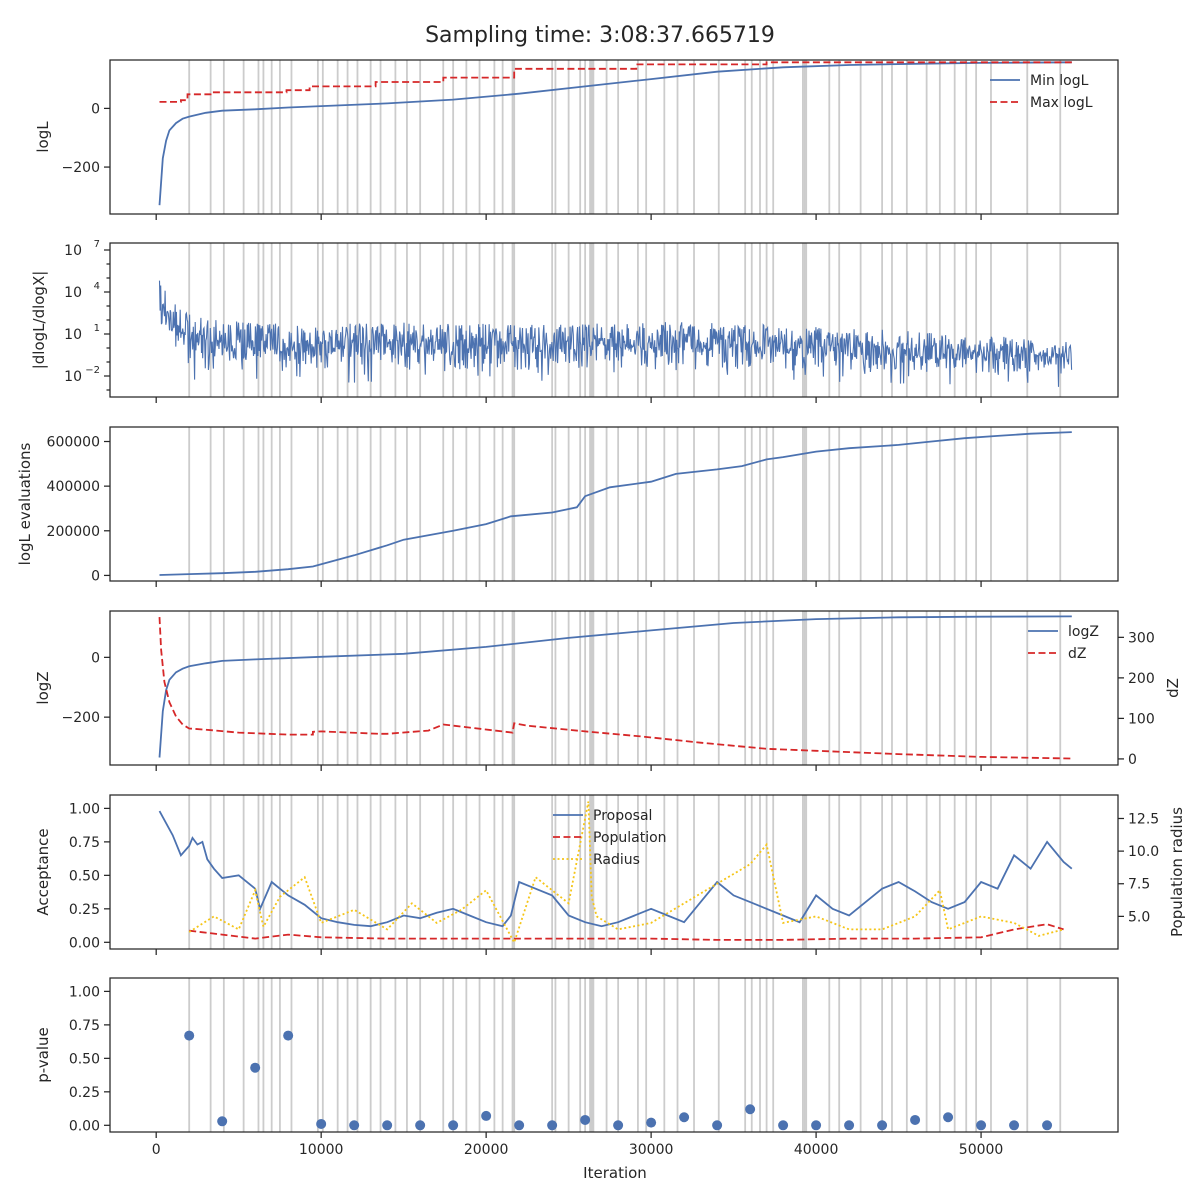  I want to click on legend-label: Max logL, so click(1061, 103).